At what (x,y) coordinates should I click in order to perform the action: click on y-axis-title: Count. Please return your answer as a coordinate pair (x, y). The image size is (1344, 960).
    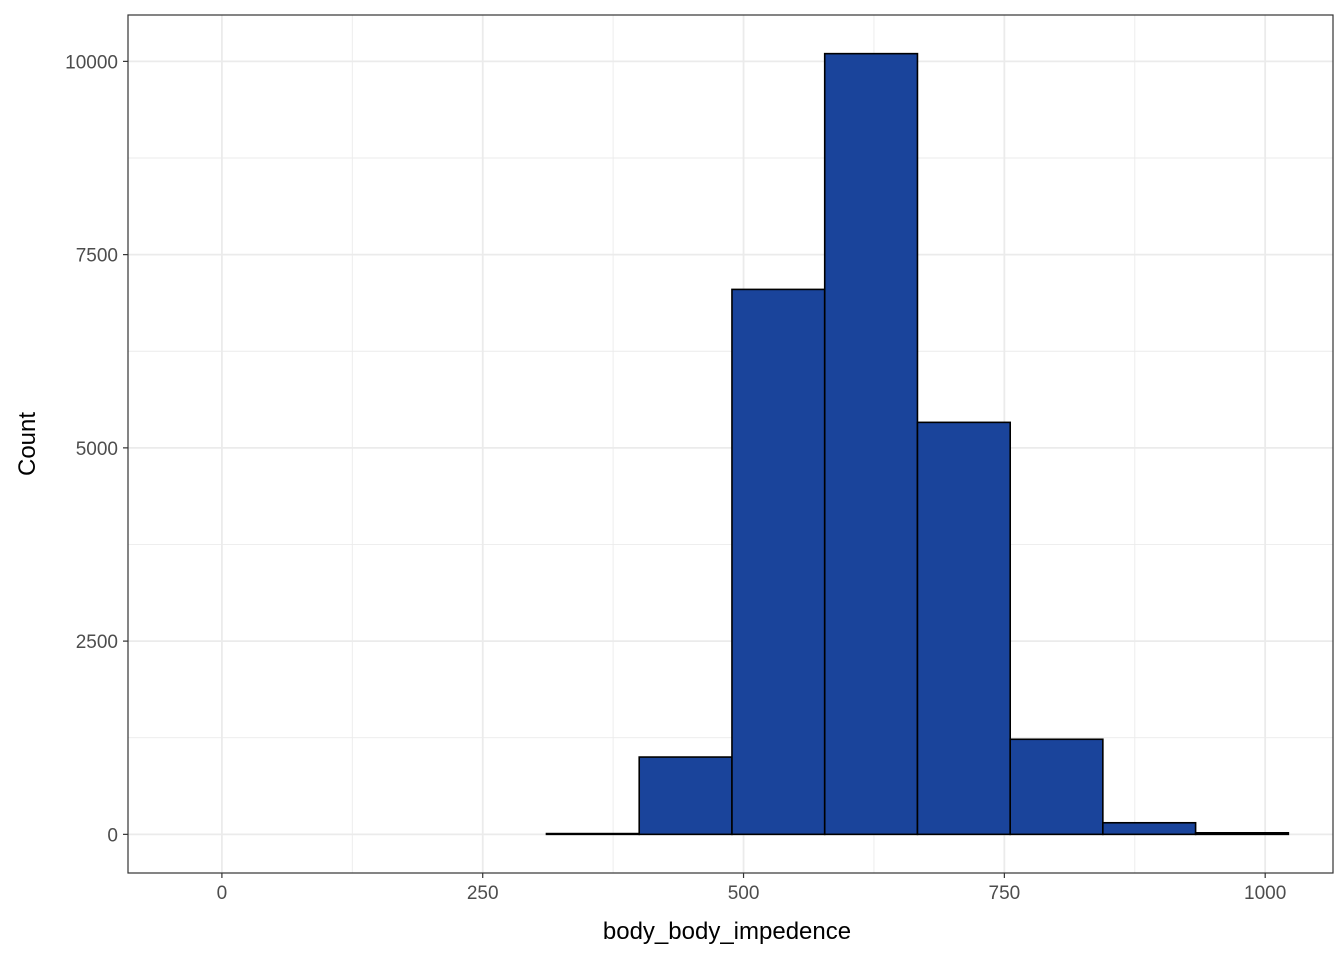
    Looking at the image, I should click on (27, 444).